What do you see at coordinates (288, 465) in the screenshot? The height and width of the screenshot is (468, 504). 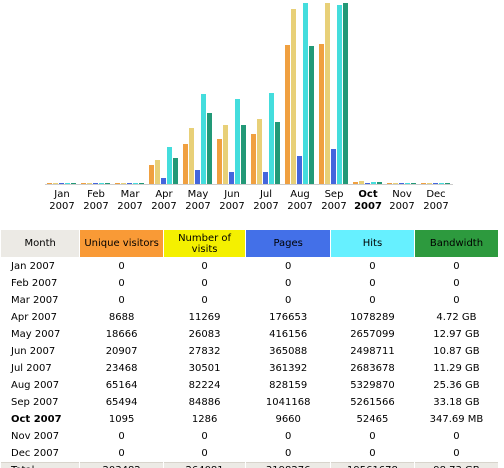 I see `cell-pages: 3198276` at bounding box center [288, 465].